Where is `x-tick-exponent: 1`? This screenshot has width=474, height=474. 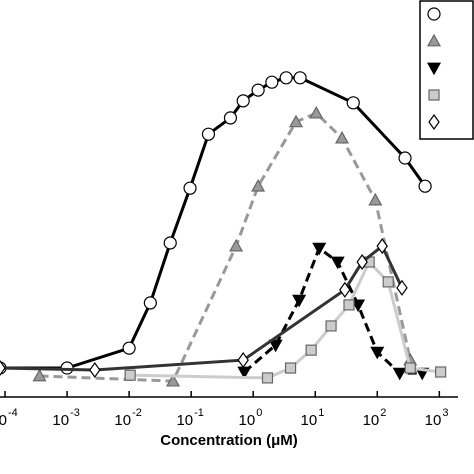
x-tick-exponent: 1 is located at coordinates (321, 413).